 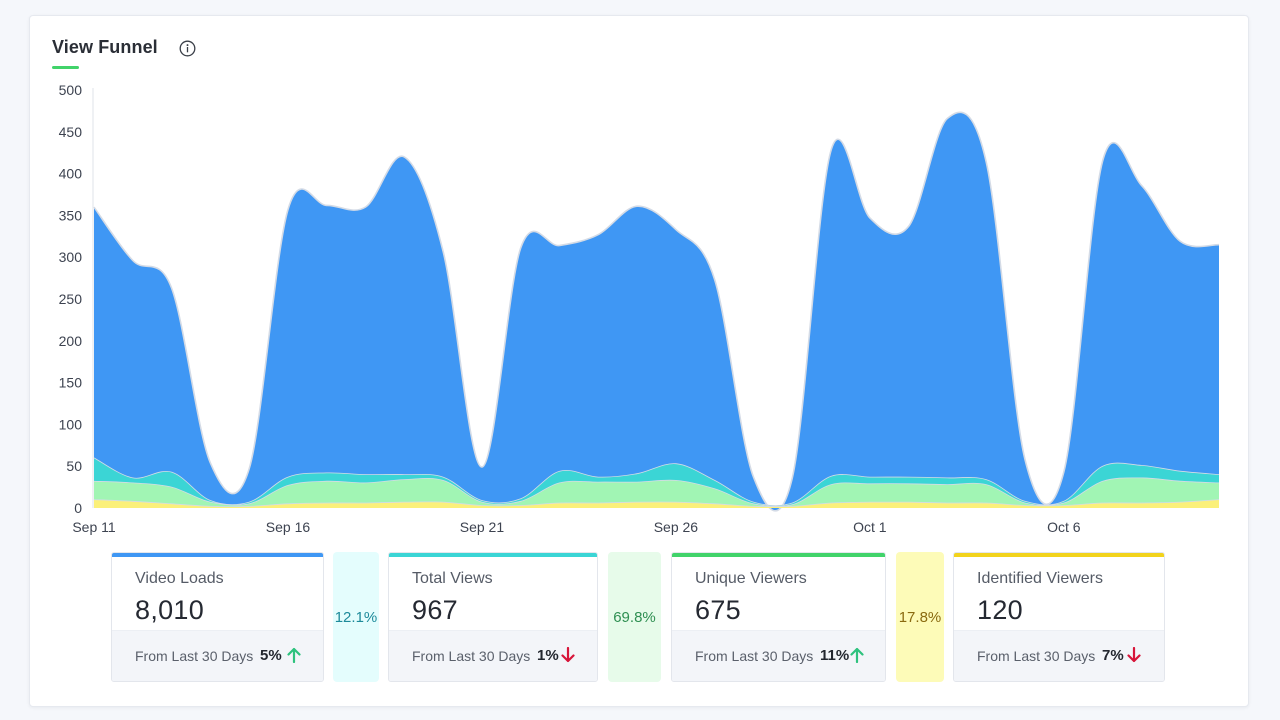 What do you see at coordinates (1040, 578) in the screenshot?
I see `stat-label: Identified Viewers` at bounding box center [1040, 578].